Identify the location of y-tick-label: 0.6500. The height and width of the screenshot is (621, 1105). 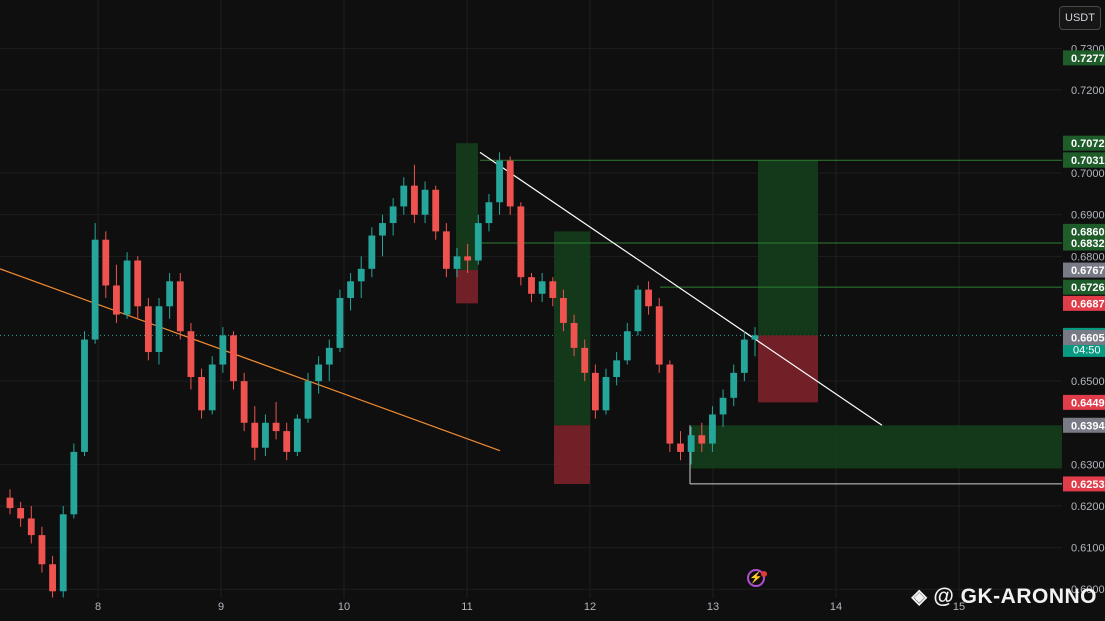
(1088, 382).